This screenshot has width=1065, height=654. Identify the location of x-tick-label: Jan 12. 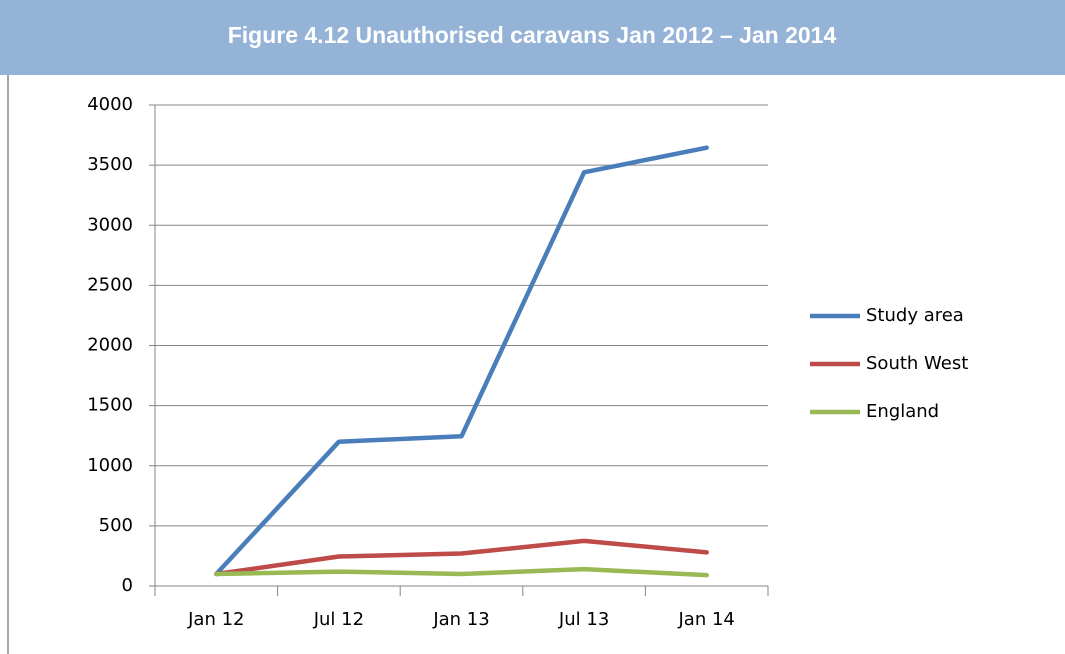
(215, 619).